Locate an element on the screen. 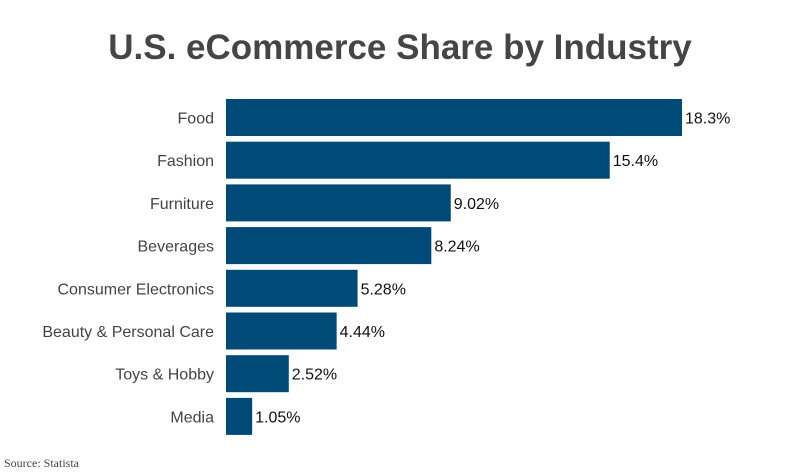  data-label: 2.52% is located at coordinates (314, 375).